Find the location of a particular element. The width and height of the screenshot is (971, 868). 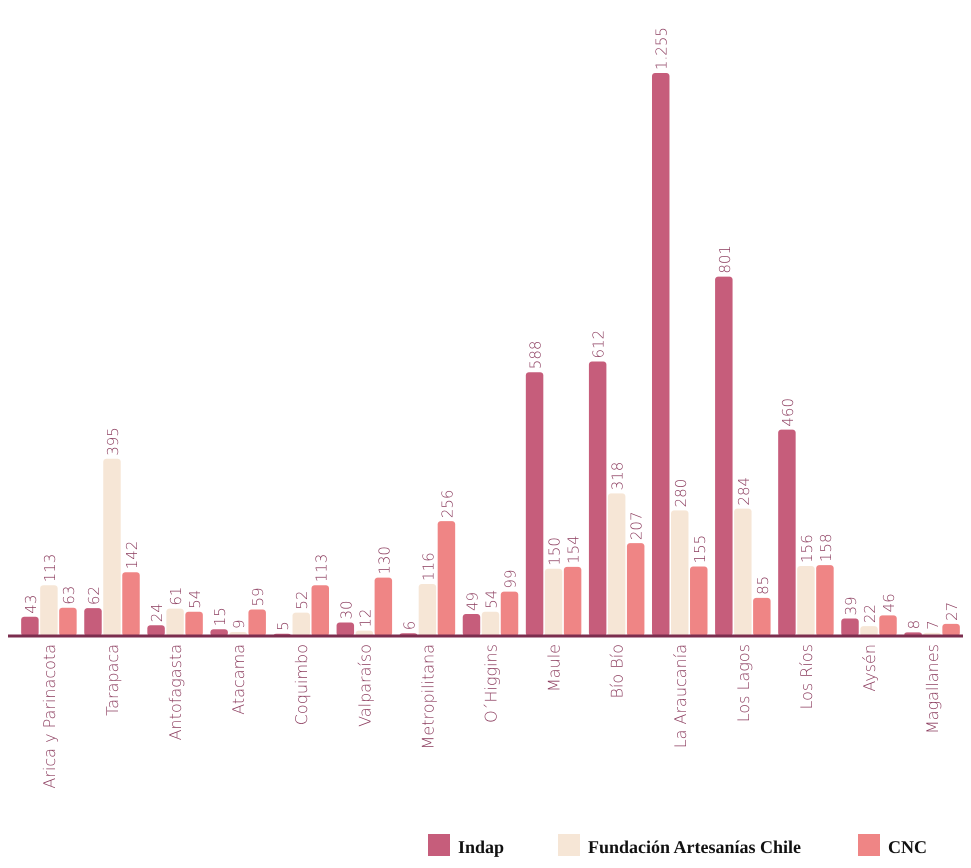

legend-label: CNC is located at coordinates (907, 847).